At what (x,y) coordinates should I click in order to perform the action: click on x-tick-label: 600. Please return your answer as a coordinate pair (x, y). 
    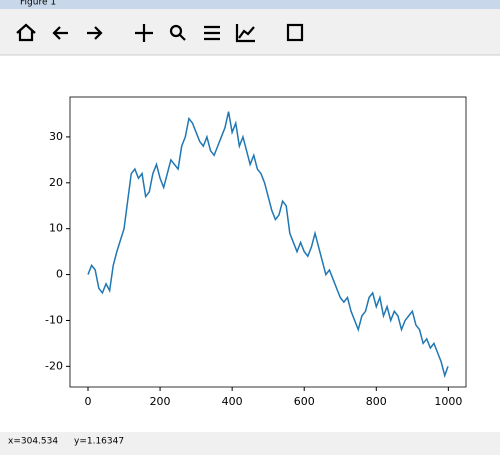
    Looking at the image, I should click on (304, 401).